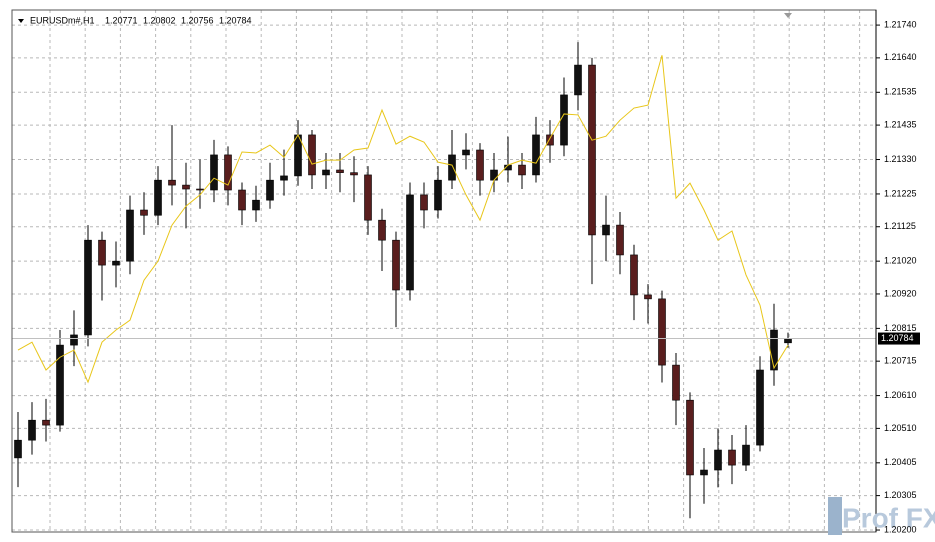  Describe the element at coordinates (788, 15) in the screenshot. I see `shift-marker` at that location.